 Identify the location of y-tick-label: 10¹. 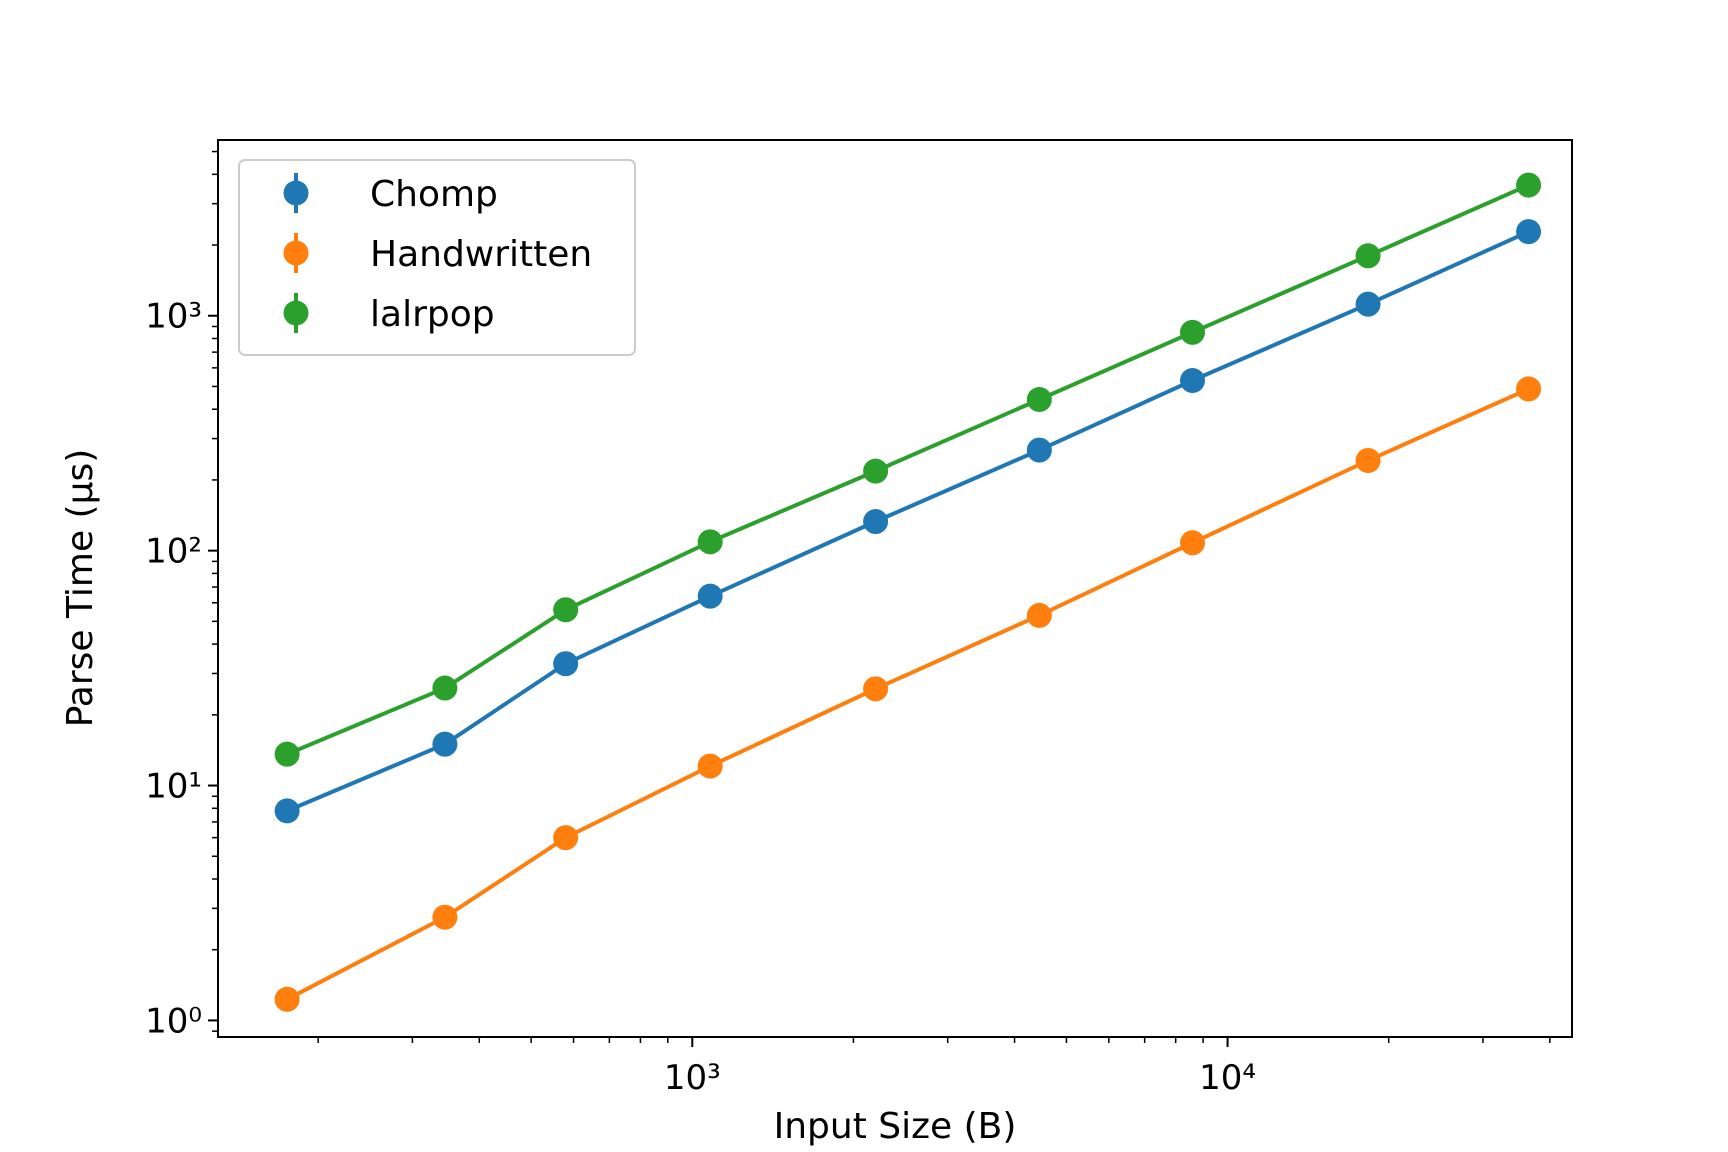
(173, 787).